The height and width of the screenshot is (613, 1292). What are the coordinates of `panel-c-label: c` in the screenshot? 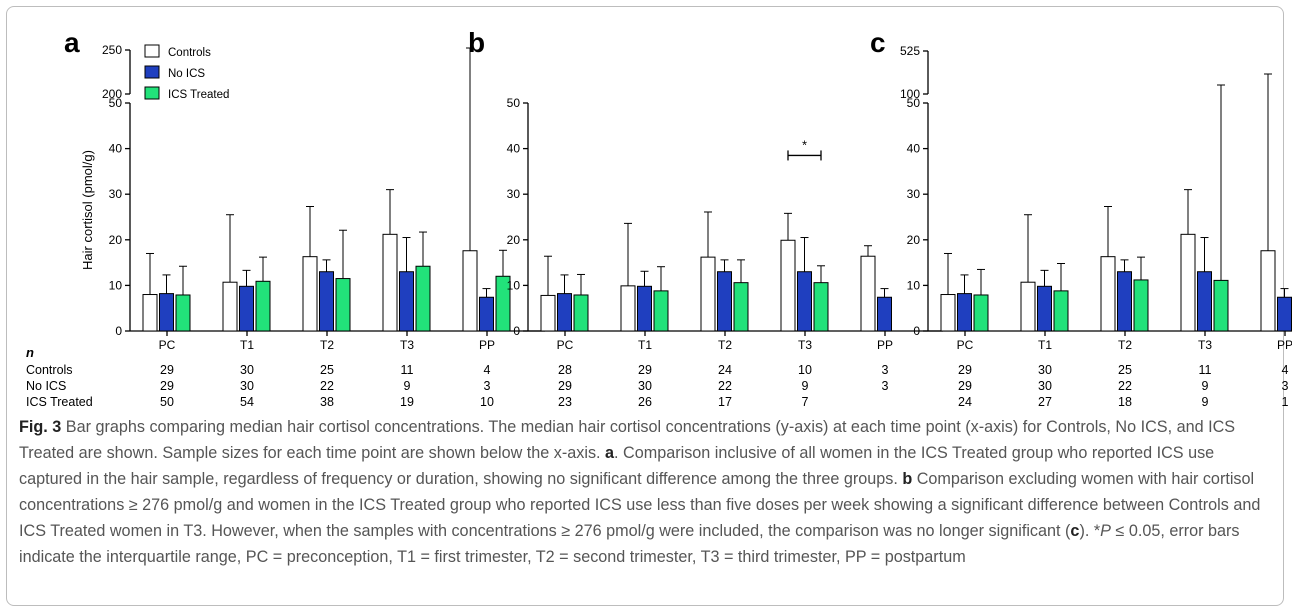 It's located at (878, 42).